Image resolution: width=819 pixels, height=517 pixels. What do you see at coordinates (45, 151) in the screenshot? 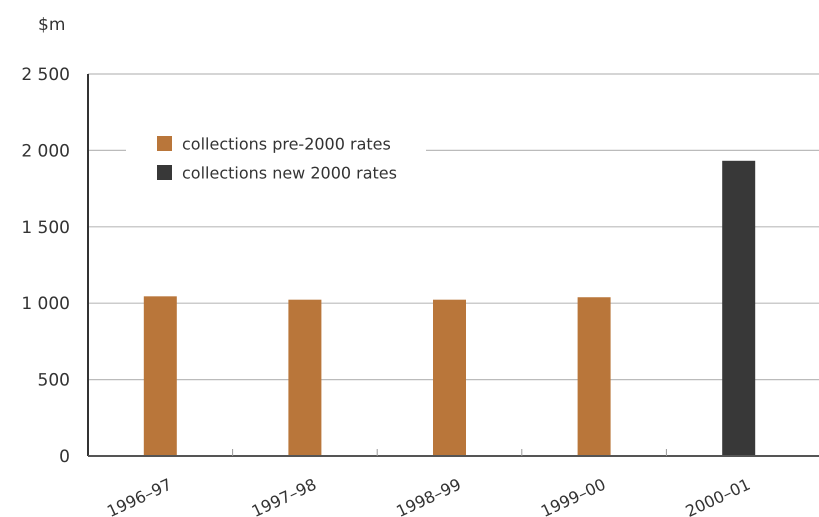
I see `y-tick-label: 2 000` at bounding box center [45, 151].